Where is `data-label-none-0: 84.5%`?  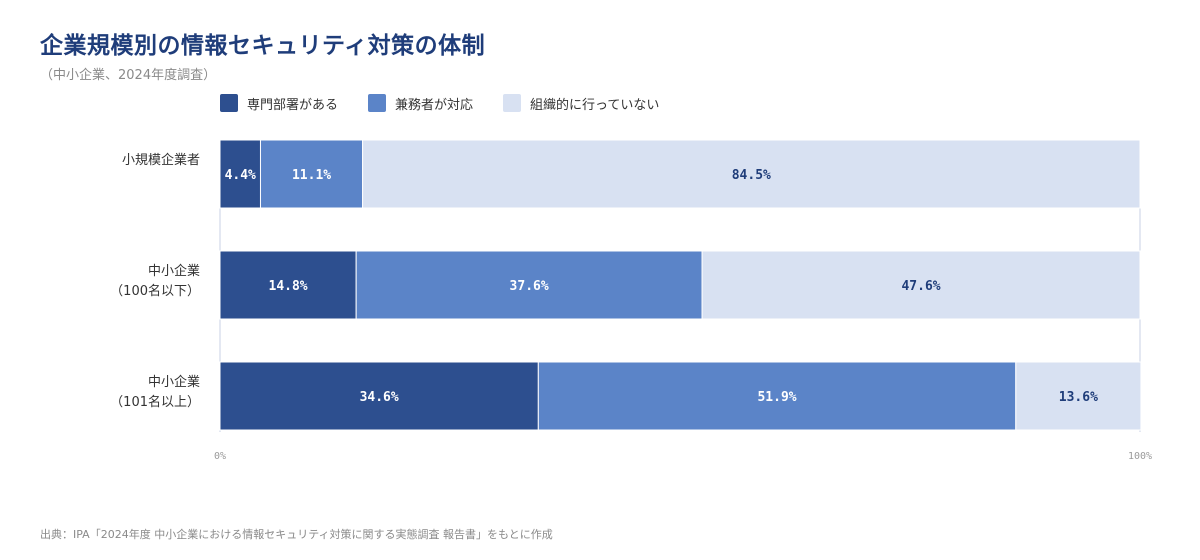 data-label-none-0: 84.5% is located at coordinates (751, 175).